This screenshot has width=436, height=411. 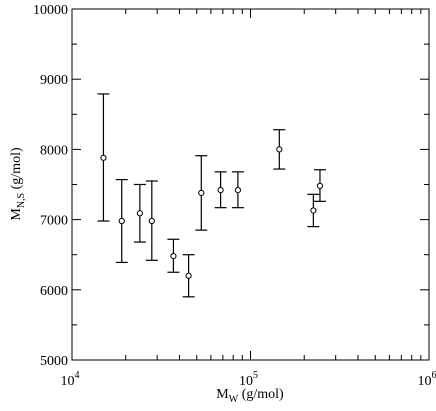 What do you see at coordinates (70, 379) in the screenshot?
I see `x-tick-label: 10⁴` at bounding box center [70, 379].